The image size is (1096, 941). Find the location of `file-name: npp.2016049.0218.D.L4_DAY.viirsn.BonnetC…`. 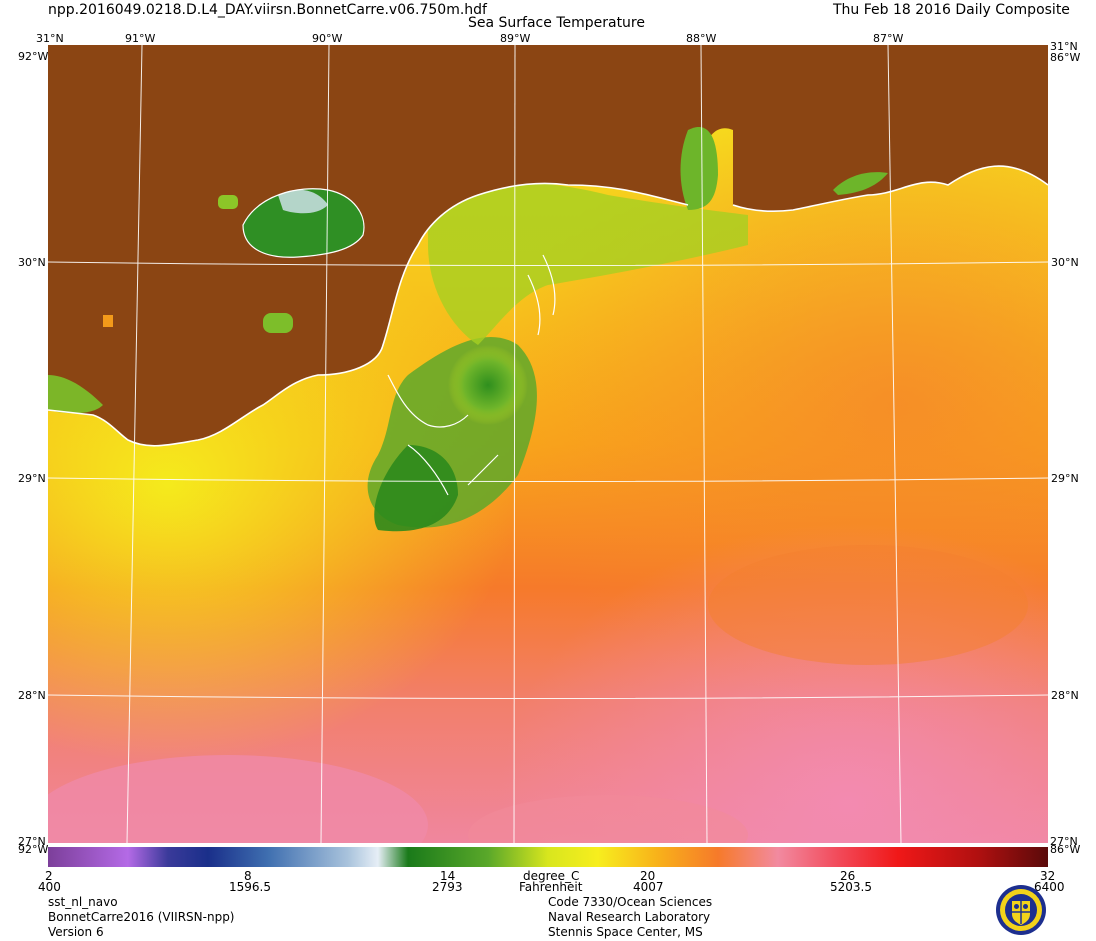

file-name: npp.2016049.0218.D.L4_DAY.viirsn.BonnetC… is located at coordinates (267, 10).